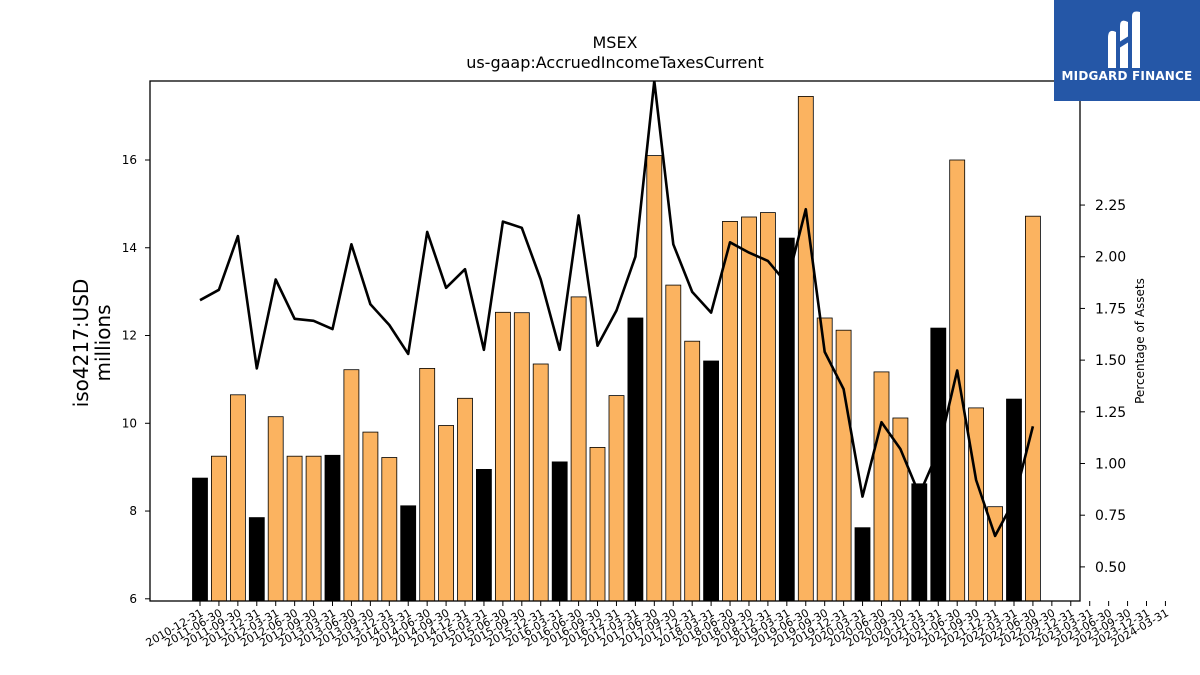 This screenshot has width=1200, height=675. I want to click on chart-subtitle: us-gaap:AccruedIncomeTaxesCurrent, so click(615, 62).